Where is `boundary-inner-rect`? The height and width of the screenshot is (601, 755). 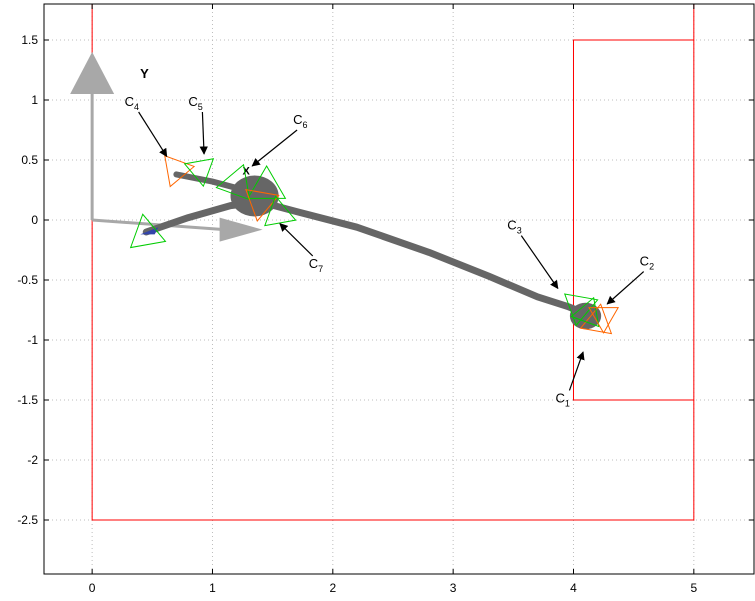 boundary-inner-rect is located at coordinates (633, 220).